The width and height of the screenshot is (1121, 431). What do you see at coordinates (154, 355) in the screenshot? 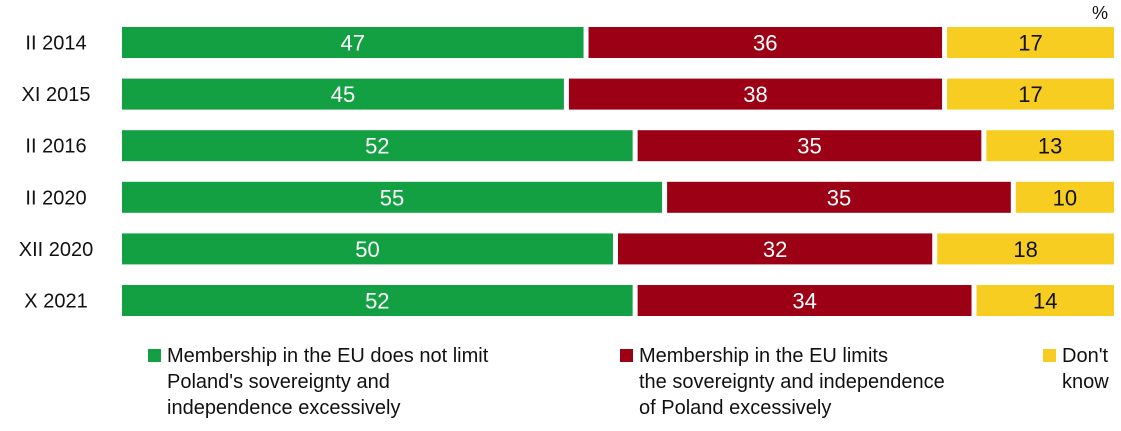
I see `legend-swatch-green` at bounding box center [154, 355].